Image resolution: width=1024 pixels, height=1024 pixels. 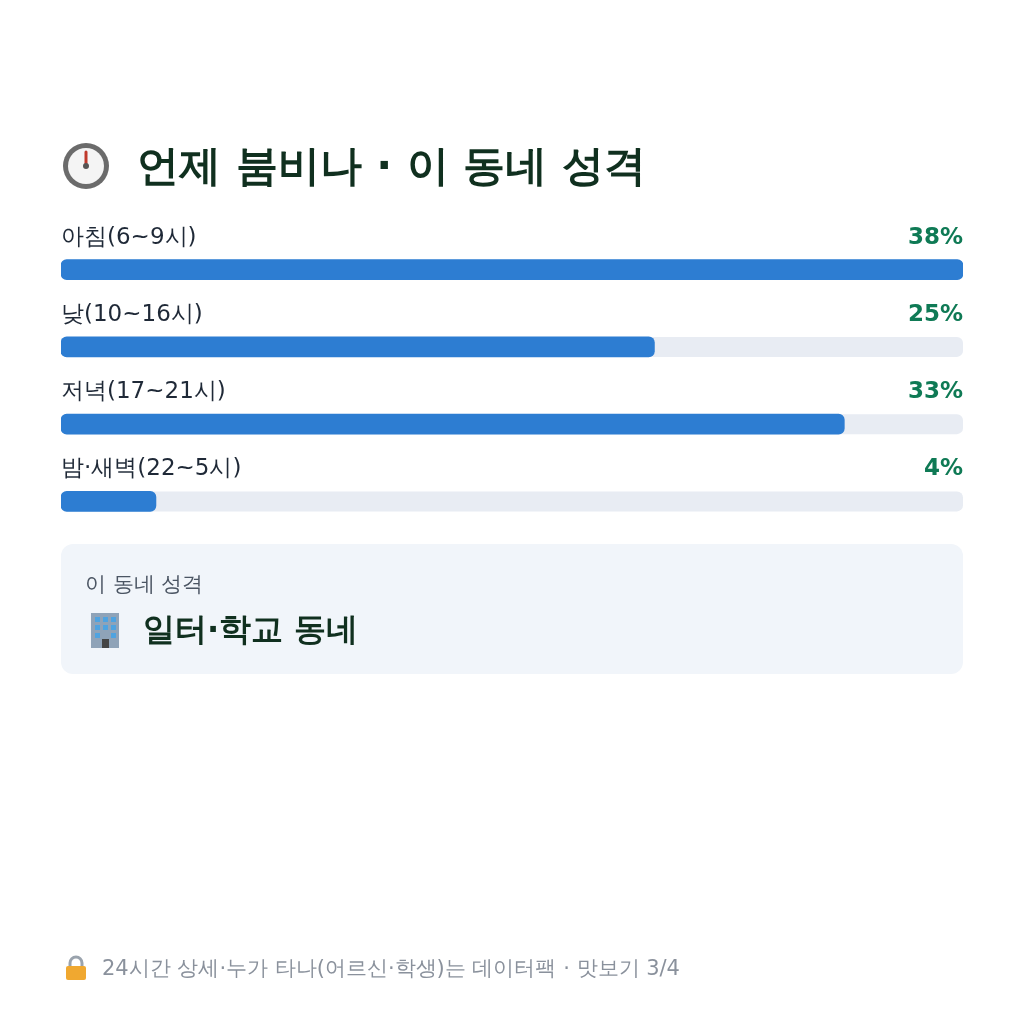 What do you see at coordinates (144, 584) in the screenshot?
I see `text: 이 동네 성격` at bounding box center [144, 584].